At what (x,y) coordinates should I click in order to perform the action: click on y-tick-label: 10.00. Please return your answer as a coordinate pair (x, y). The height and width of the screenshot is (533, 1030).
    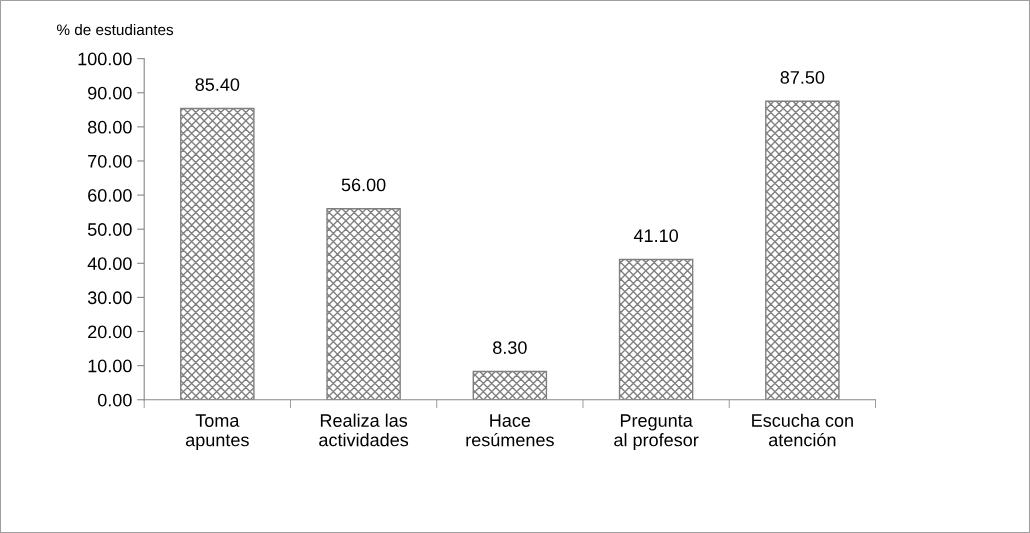
    Looking at the image, I should click on (110, 366).